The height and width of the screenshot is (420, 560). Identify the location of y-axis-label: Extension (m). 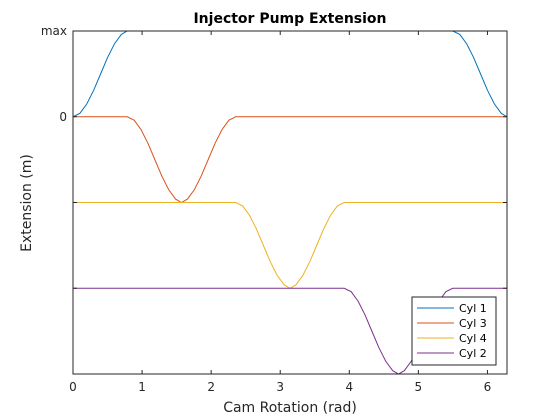
(27, 203).